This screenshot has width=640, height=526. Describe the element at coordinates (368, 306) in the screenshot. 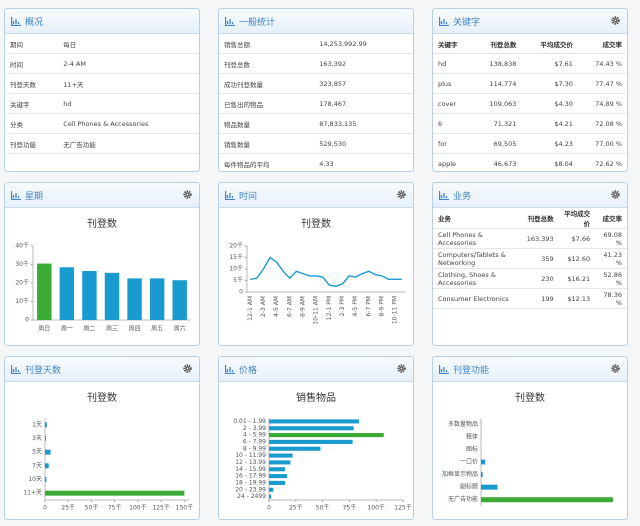

I see `x-tick-label: 6-7 PM` at that location.